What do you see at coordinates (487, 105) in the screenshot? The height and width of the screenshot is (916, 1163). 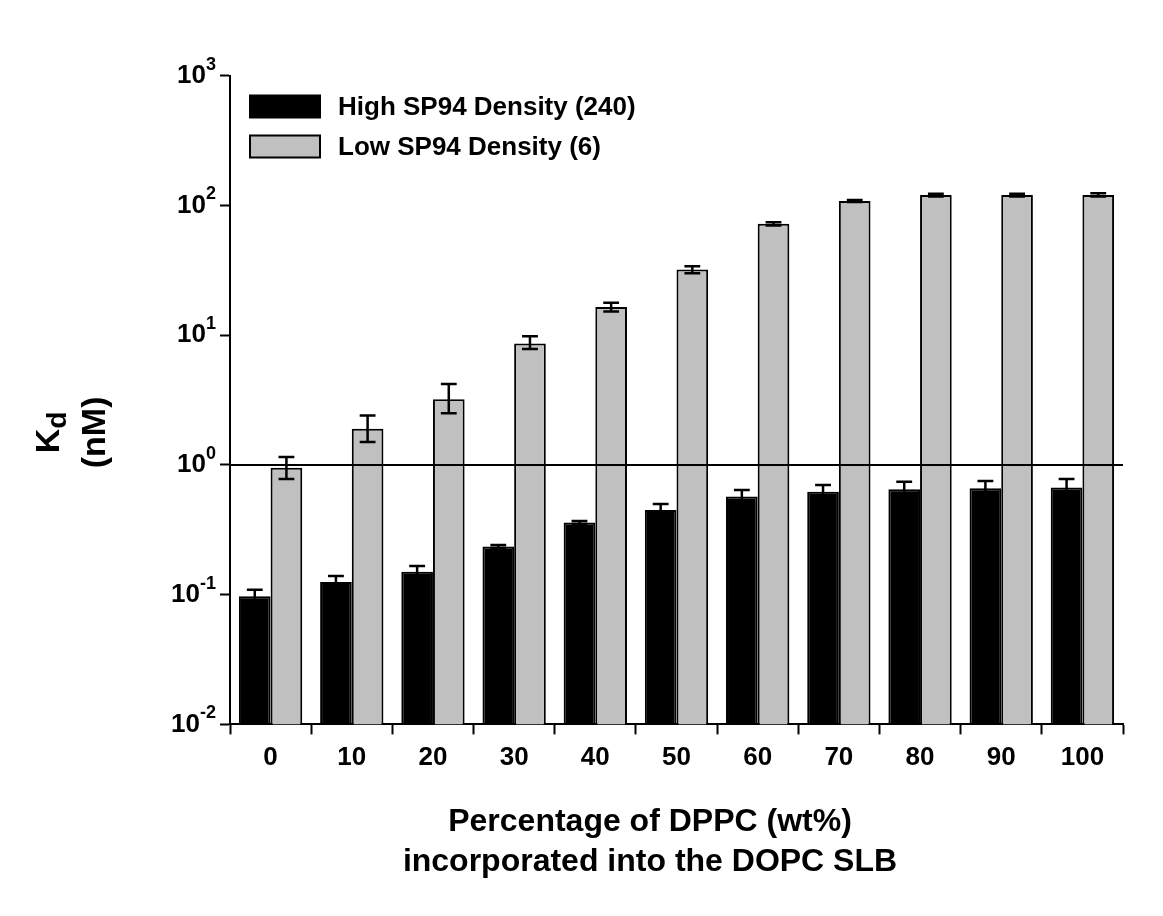 I see `legend-label: High SP94 Density (240)` at bounding box center [487, 105].